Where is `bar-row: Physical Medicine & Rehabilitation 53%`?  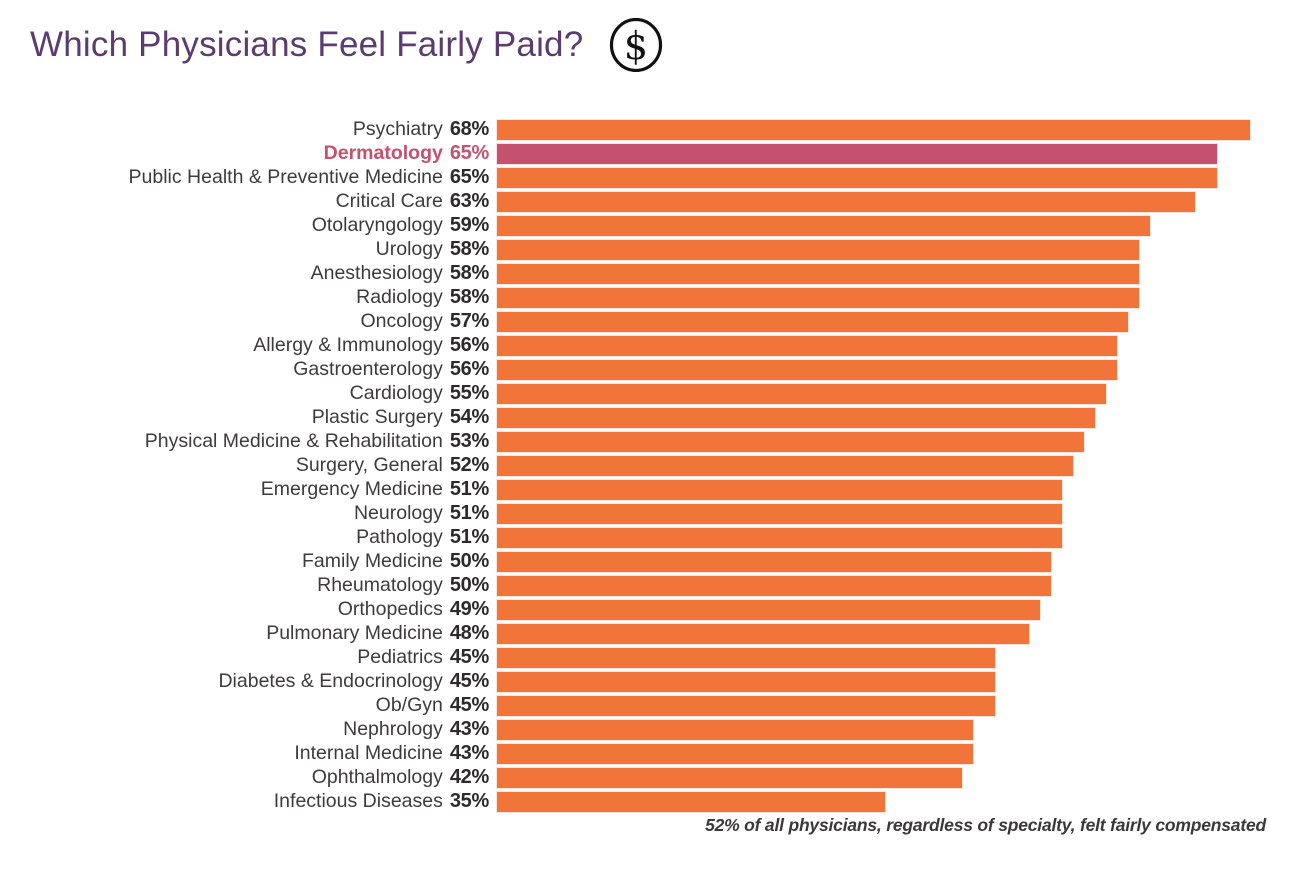
bar-row: Physical Medicine & Rehabilitation 53% is located at coordinates (645, 442).